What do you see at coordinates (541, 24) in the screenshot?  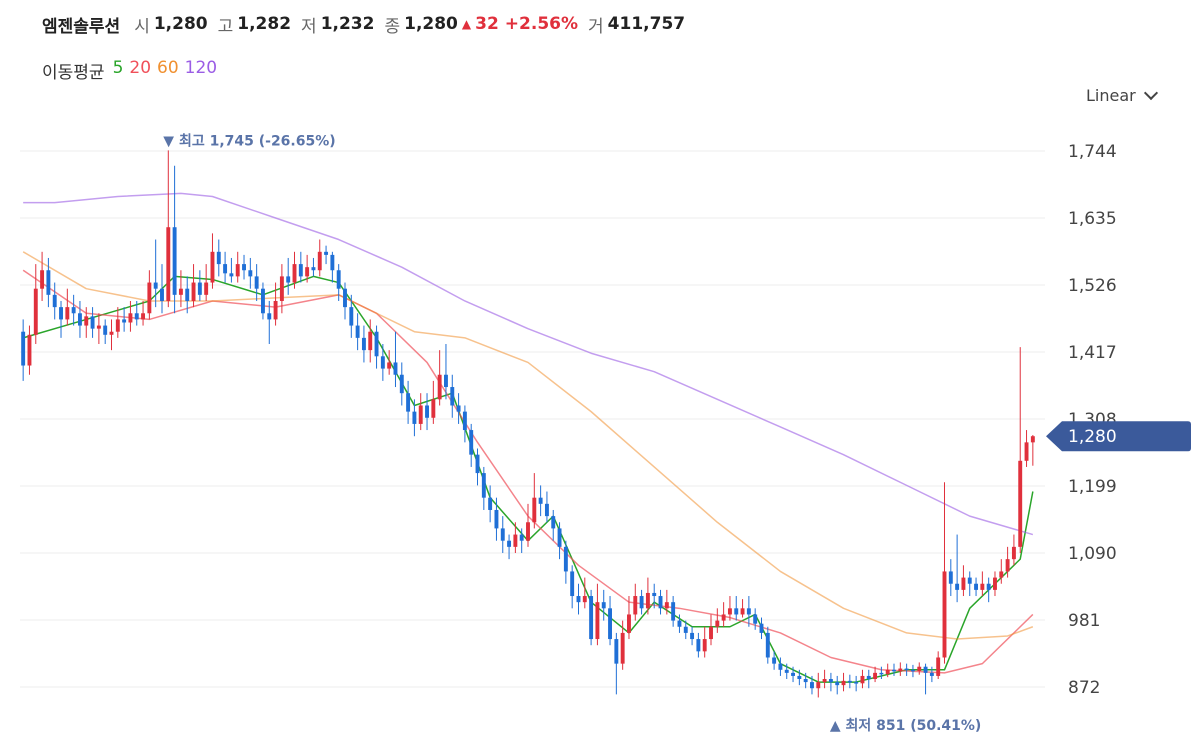 I see `change-percent: +2.56%` at bounding box center [541, 24].